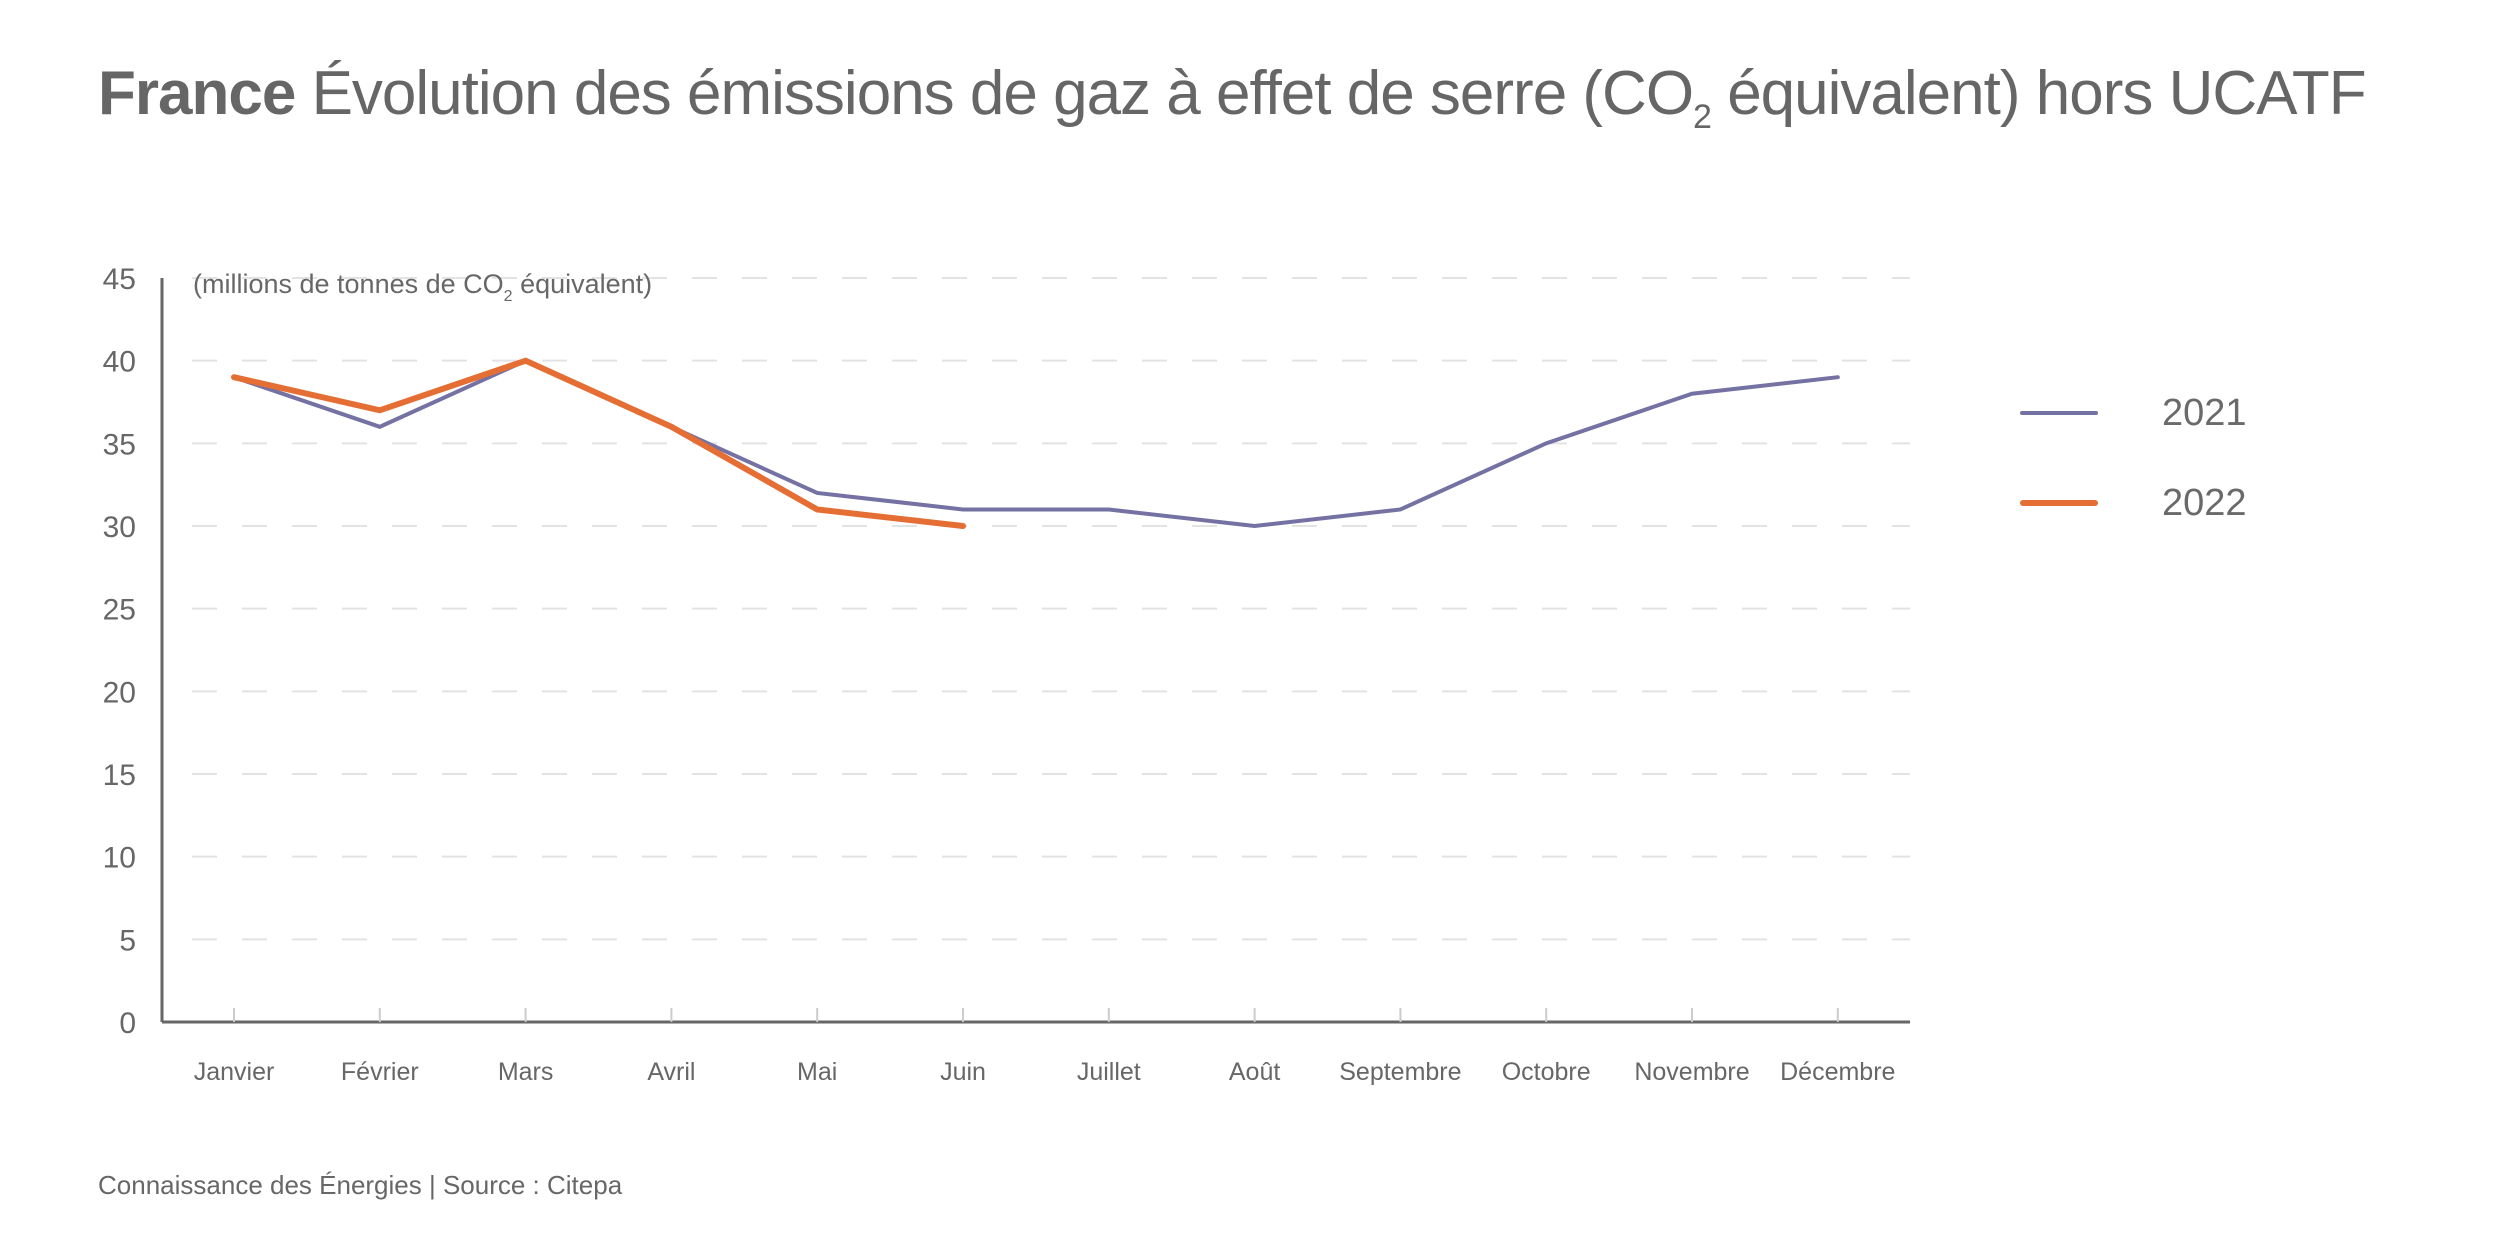 The height and width of the screenshot is (1250, 2500). I want to click on y-tick-label: 40, so click(119, 362).